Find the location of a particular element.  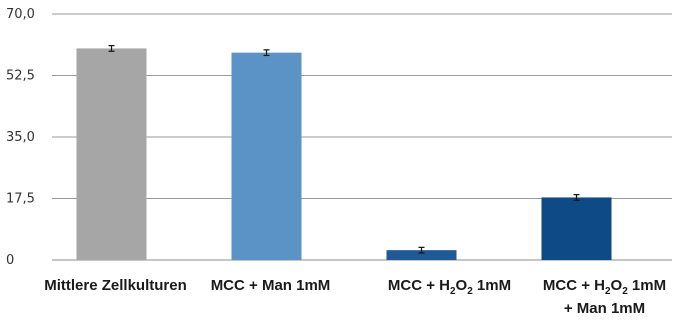

y-tick-label: 52,5 is located at coordinates (20, 76).